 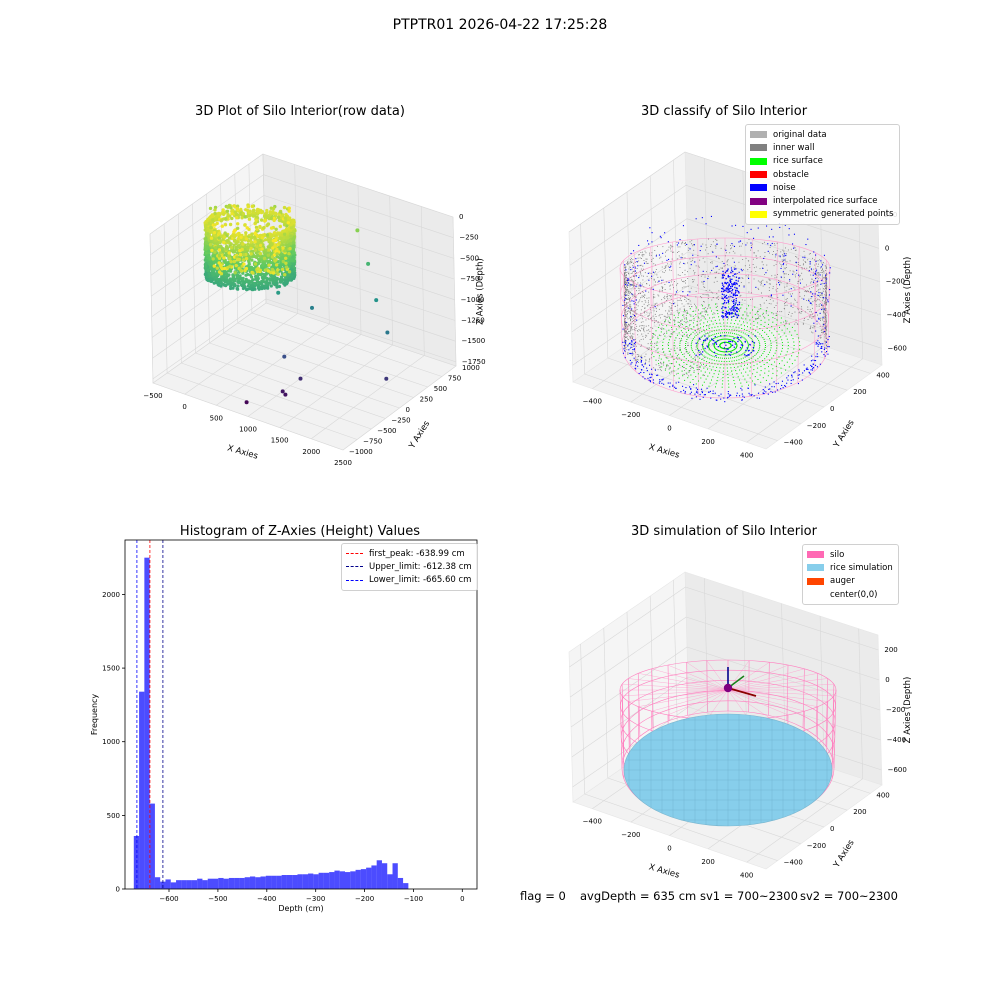 What do you see at coordinates (669, 429) in the screenshot?
I see `x-tick-label: 0` at bounding box center [669, 429].